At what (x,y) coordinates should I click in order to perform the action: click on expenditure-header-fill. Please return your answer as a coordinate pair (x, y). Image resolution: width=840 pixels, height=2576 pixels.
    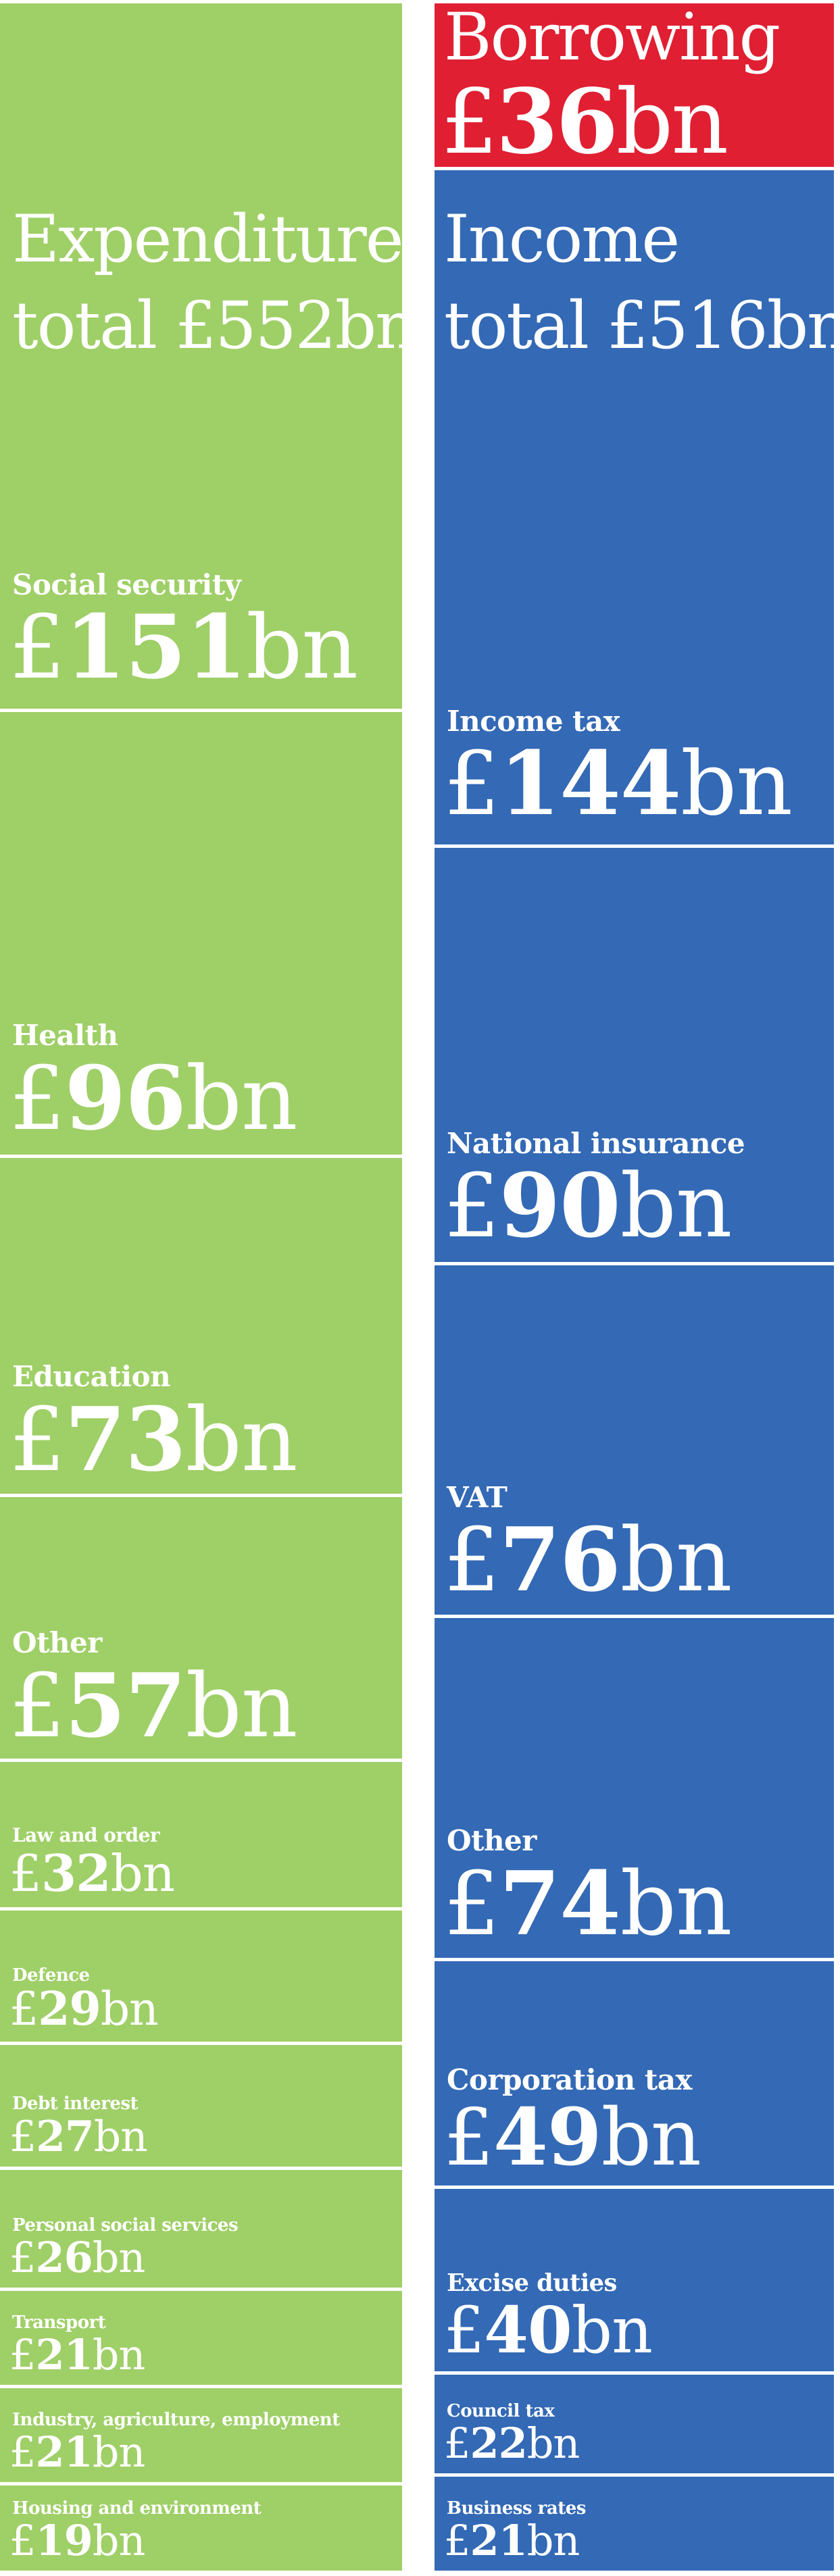
    Looking at the image, I should click on (201, 8).